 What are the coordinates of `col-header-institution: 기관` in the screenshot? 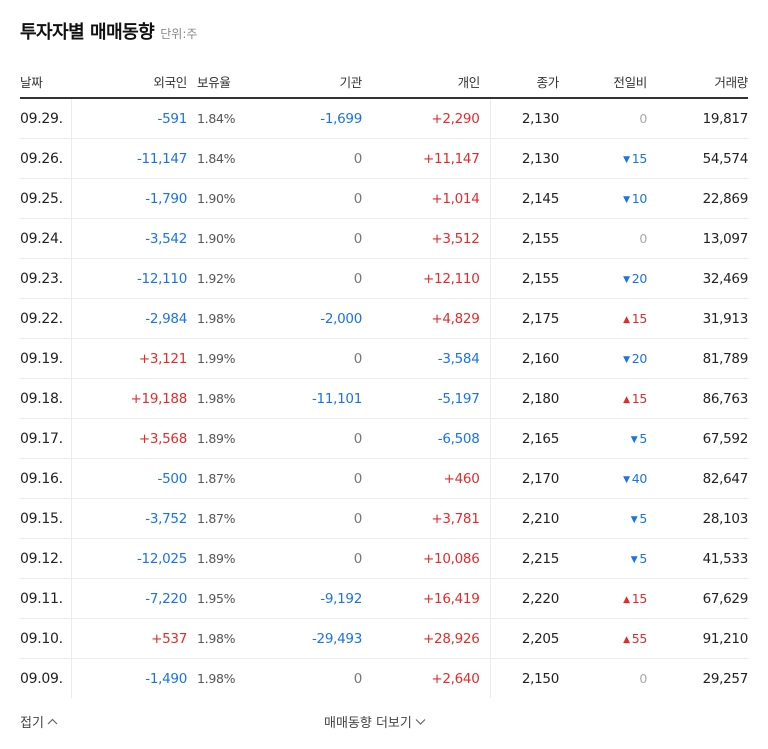 It's located at (305, 82).